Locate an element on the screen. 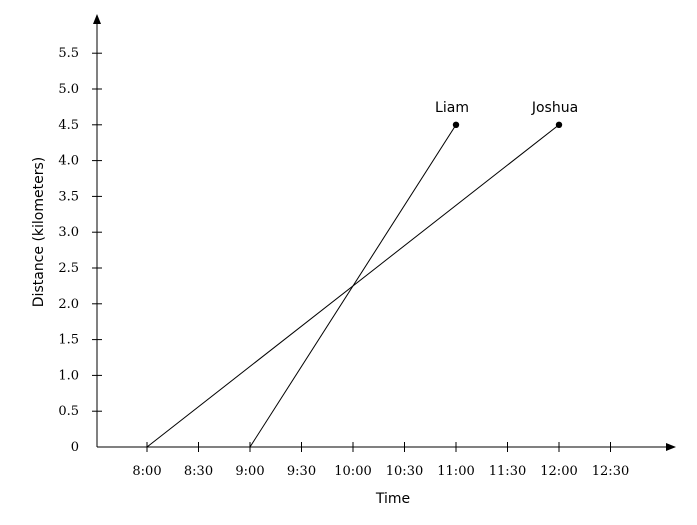  y-tick-label: 2.5 is located at coordinates (68, 268).